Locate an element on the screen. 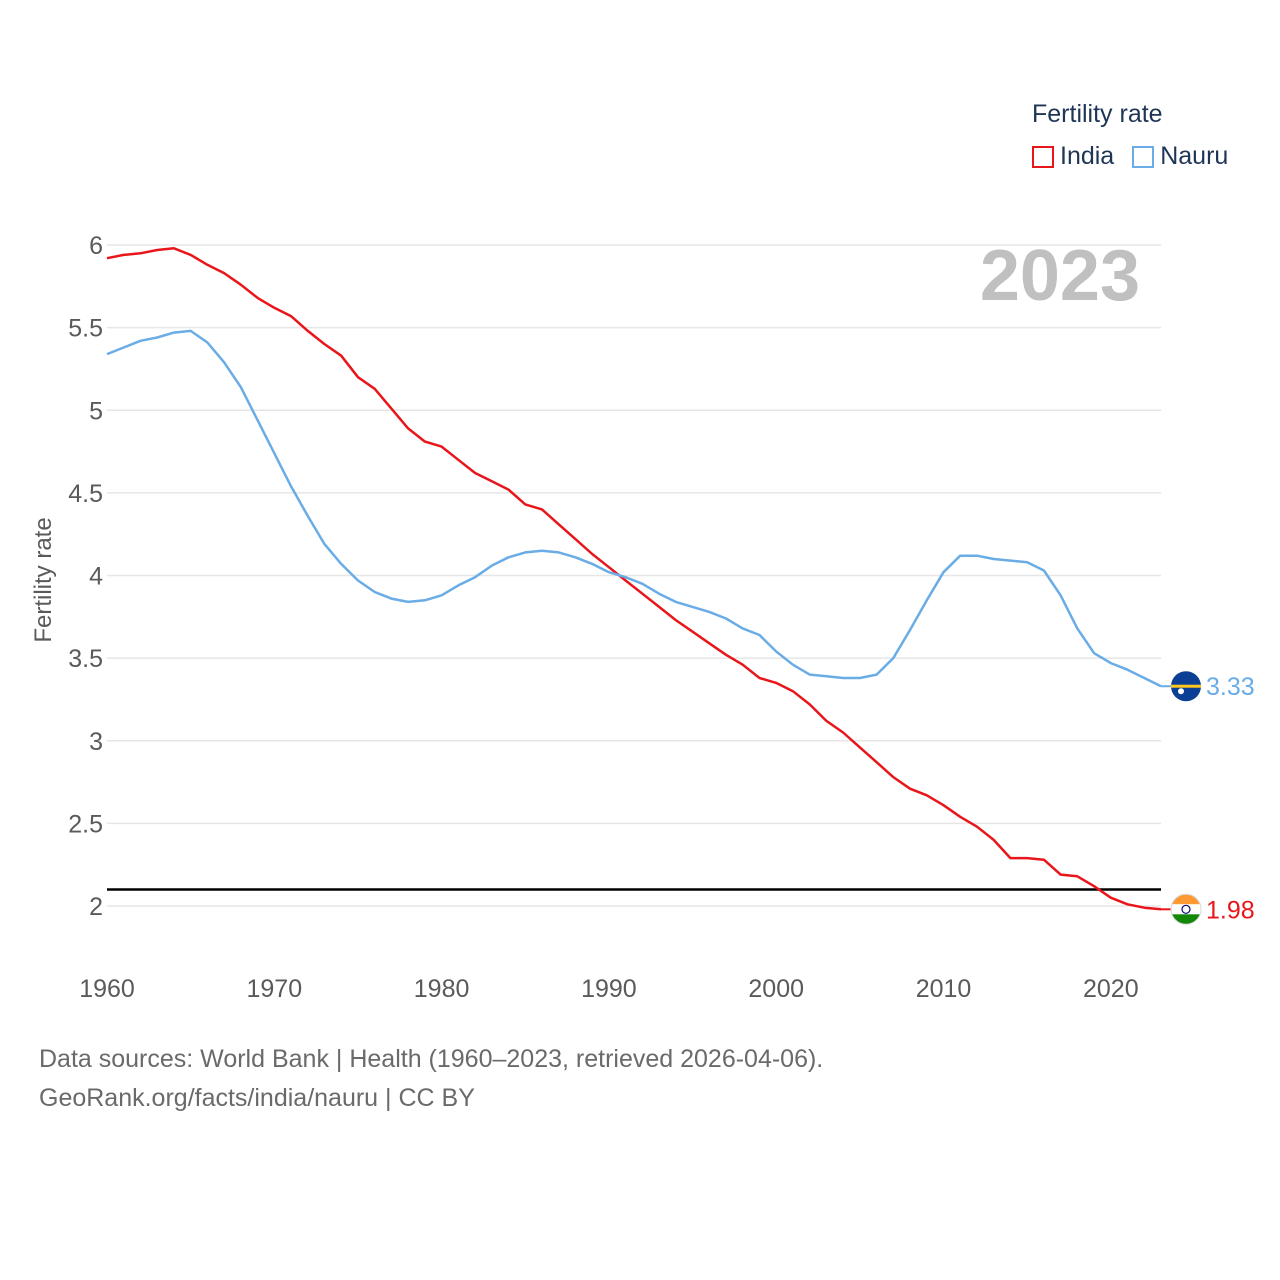 Image resolution: width=1280 pixels, height=1280 pixels. end-value-label-nauru: 3.33 is located at coordinates (1230, 687).